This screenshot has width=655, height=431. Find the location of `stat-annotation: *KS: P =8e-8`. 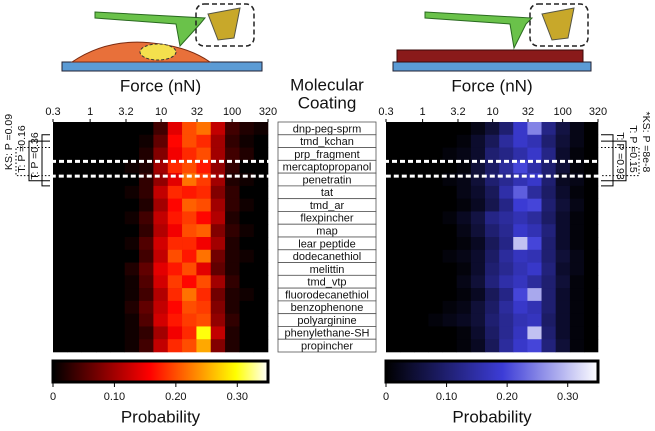

stat-annotation: *KS: P =8e-8 is located at coordinates (646, 142).